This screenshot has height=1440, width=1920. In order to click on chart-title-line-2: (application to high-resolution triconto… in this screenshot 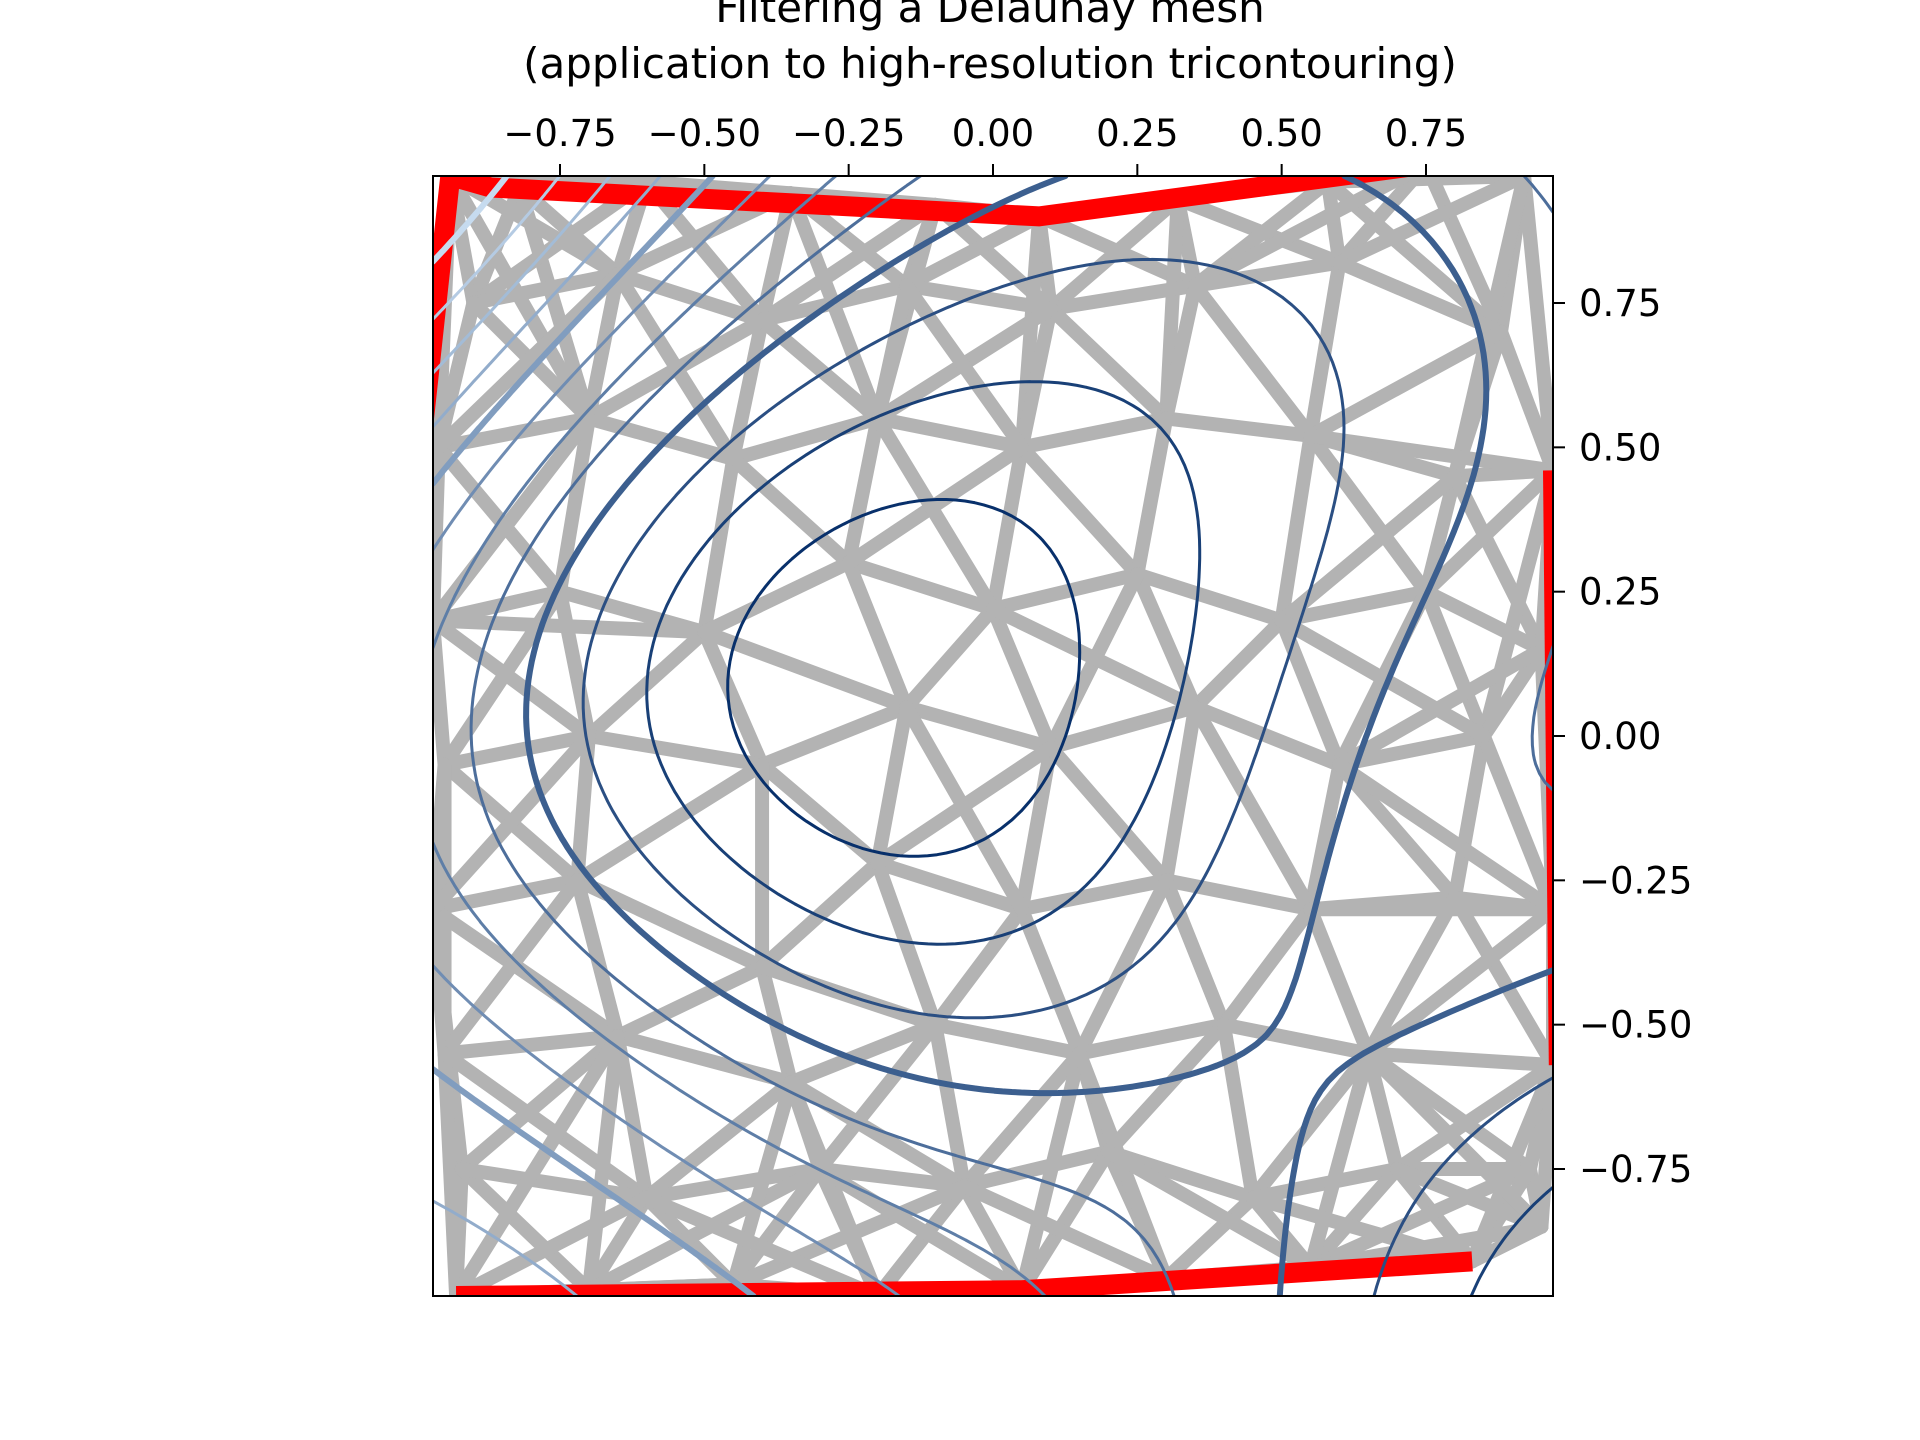, I will do `click(990, 63)`.